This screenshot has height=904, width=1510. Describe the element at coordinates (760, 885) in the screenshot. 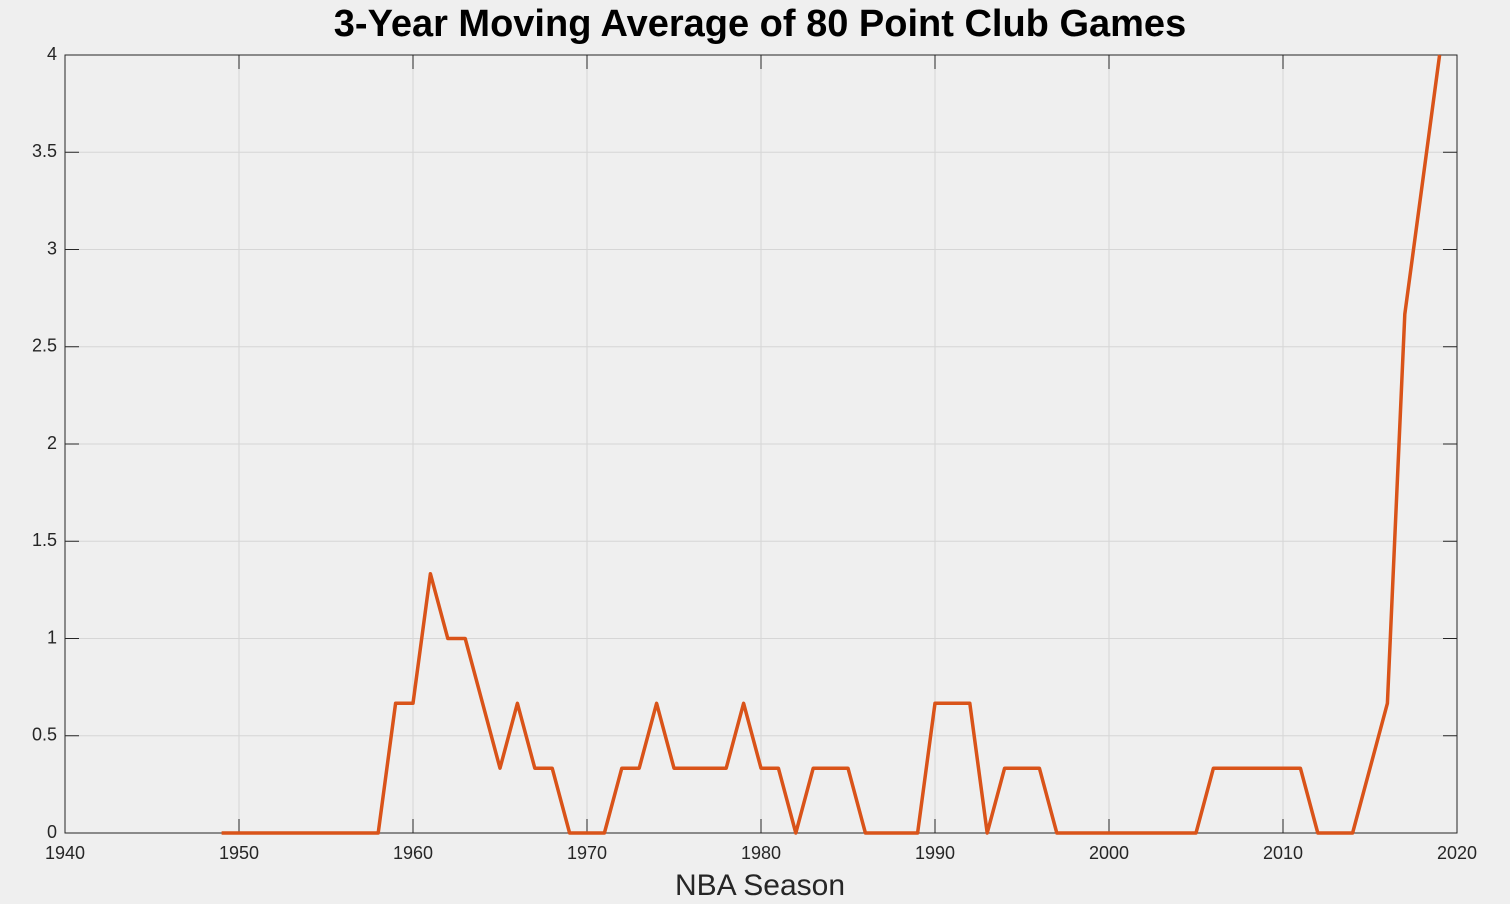

I see `x-axis-label: NBA Season` at that location.